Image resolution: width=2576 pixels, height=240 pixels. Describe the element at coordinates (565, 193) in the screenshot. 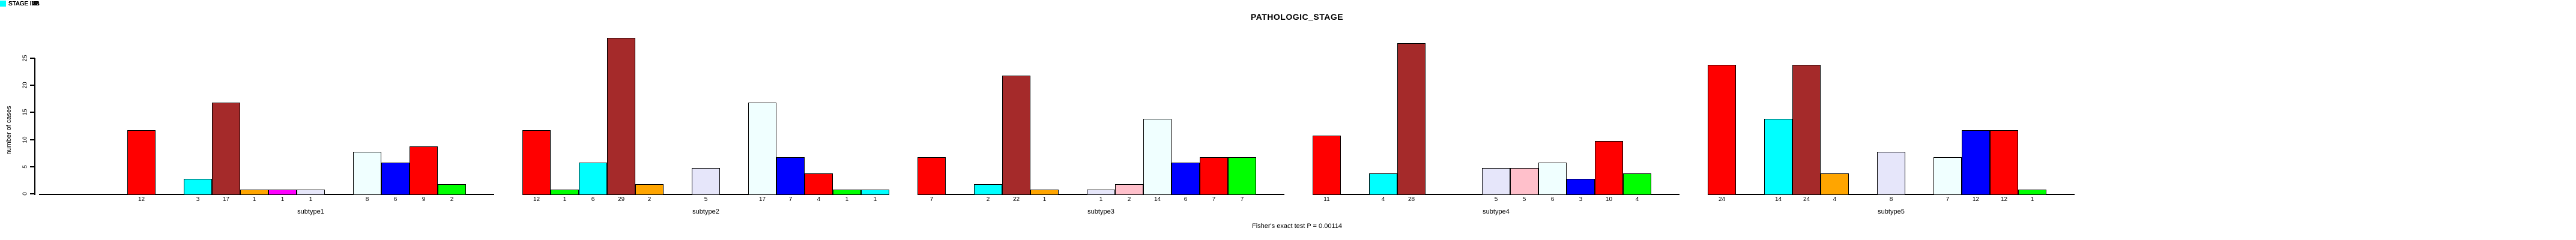

I see `bar-subtype2-stage-ia` at that location.